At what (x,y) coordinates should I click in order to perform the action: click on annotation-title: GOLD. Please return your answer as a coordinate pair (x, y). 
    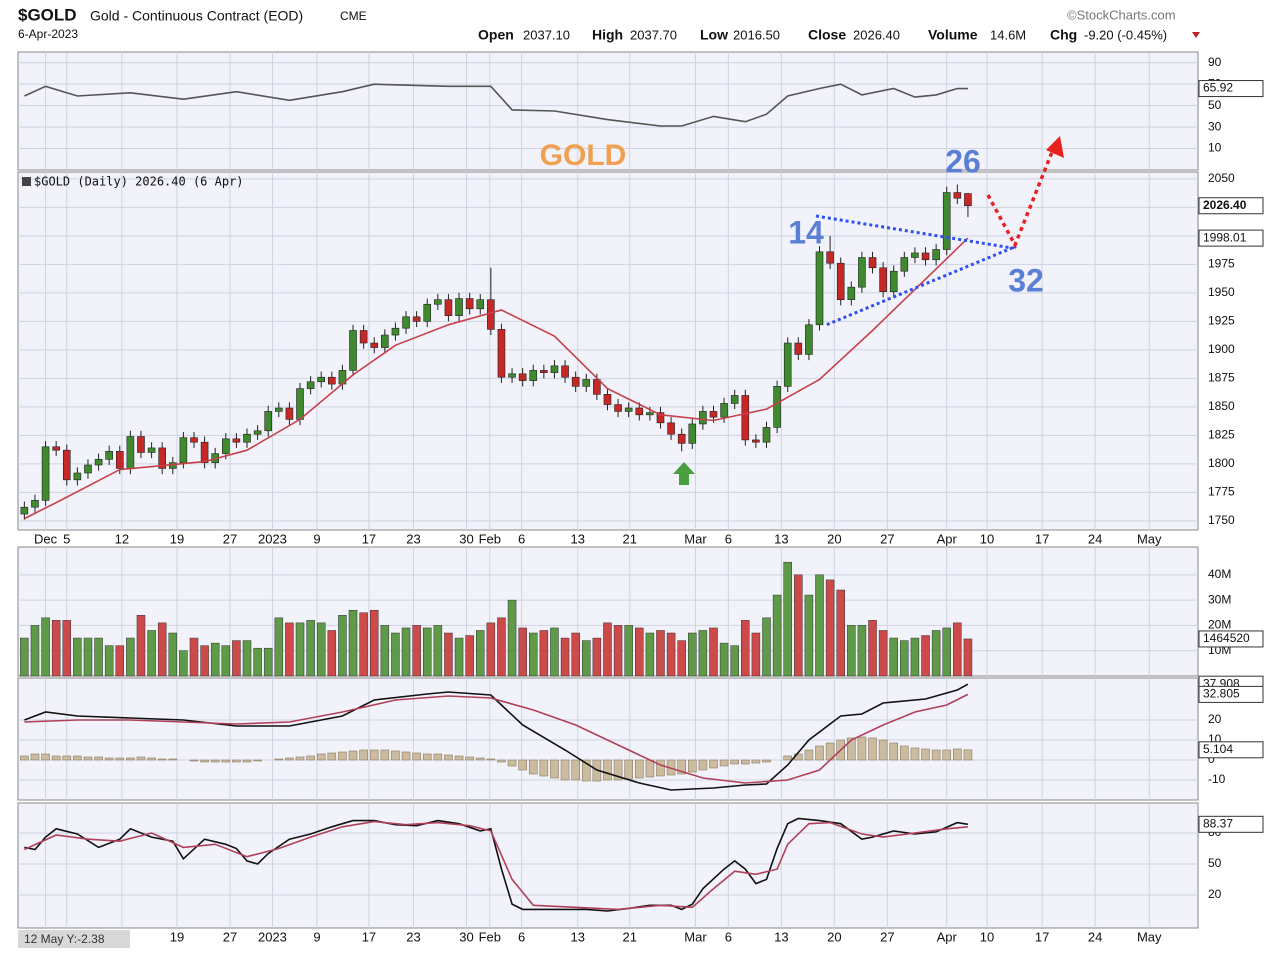
    Looking at the image, I should click on (583, 155).